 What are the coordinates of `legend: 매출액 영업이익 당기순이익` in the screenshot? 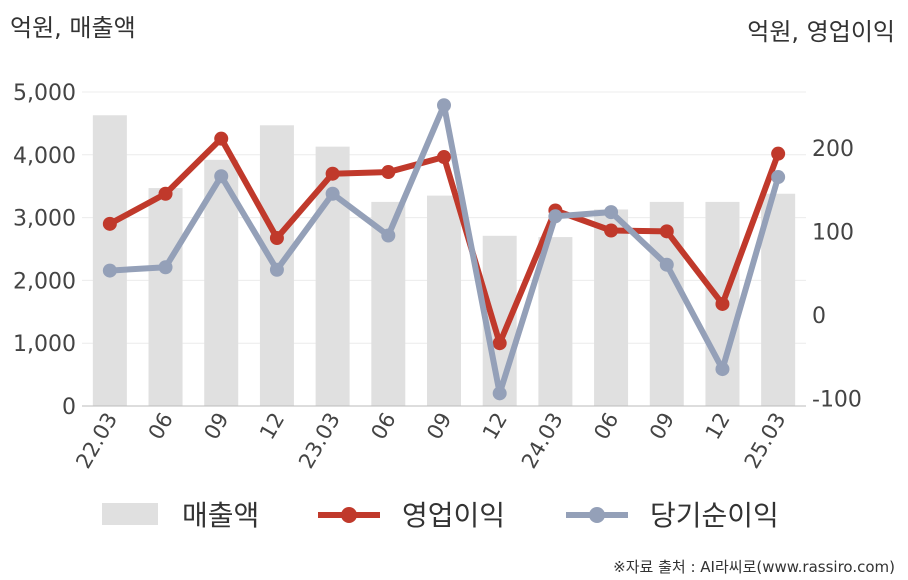 It's located at (440, 515).